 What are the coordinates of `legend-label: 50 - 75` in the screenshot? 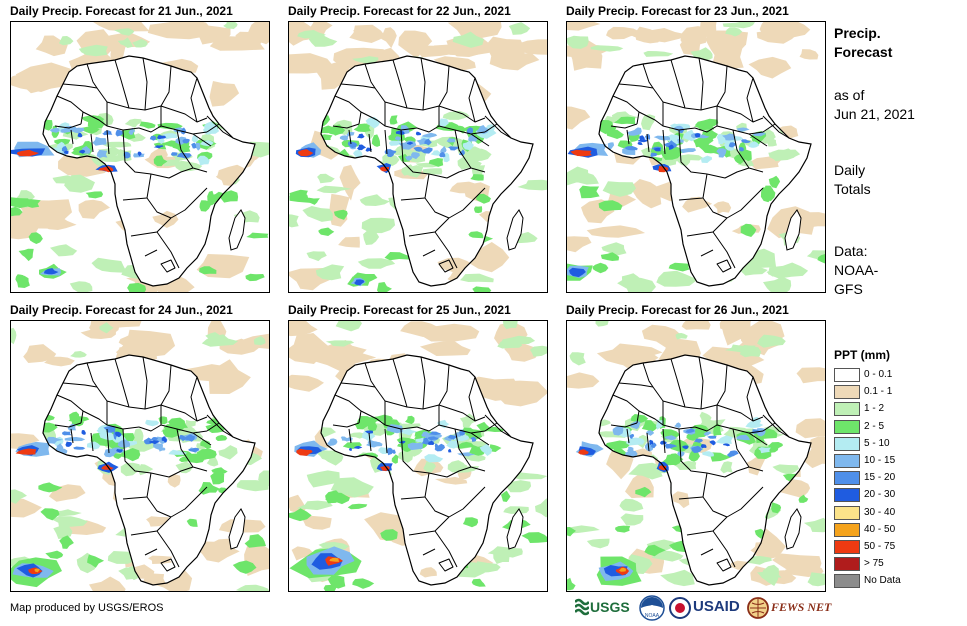 It's located at (880, 546).